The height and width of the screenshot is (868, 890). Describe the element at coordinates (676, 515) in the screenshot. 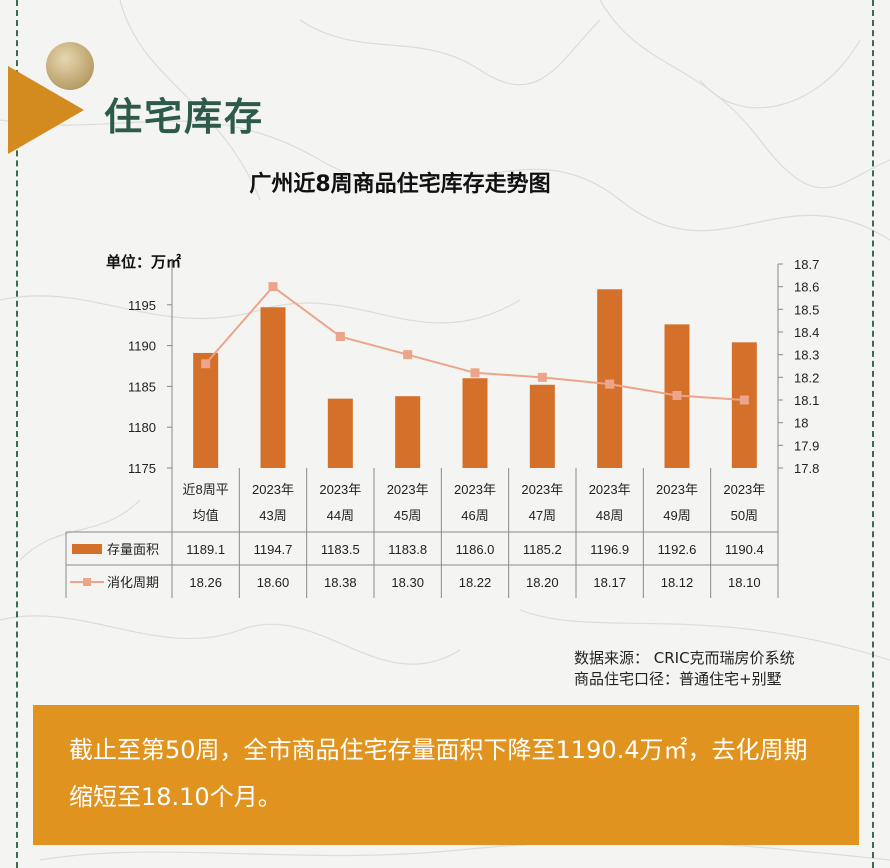

I see `x-category-label: 49周` at that location.